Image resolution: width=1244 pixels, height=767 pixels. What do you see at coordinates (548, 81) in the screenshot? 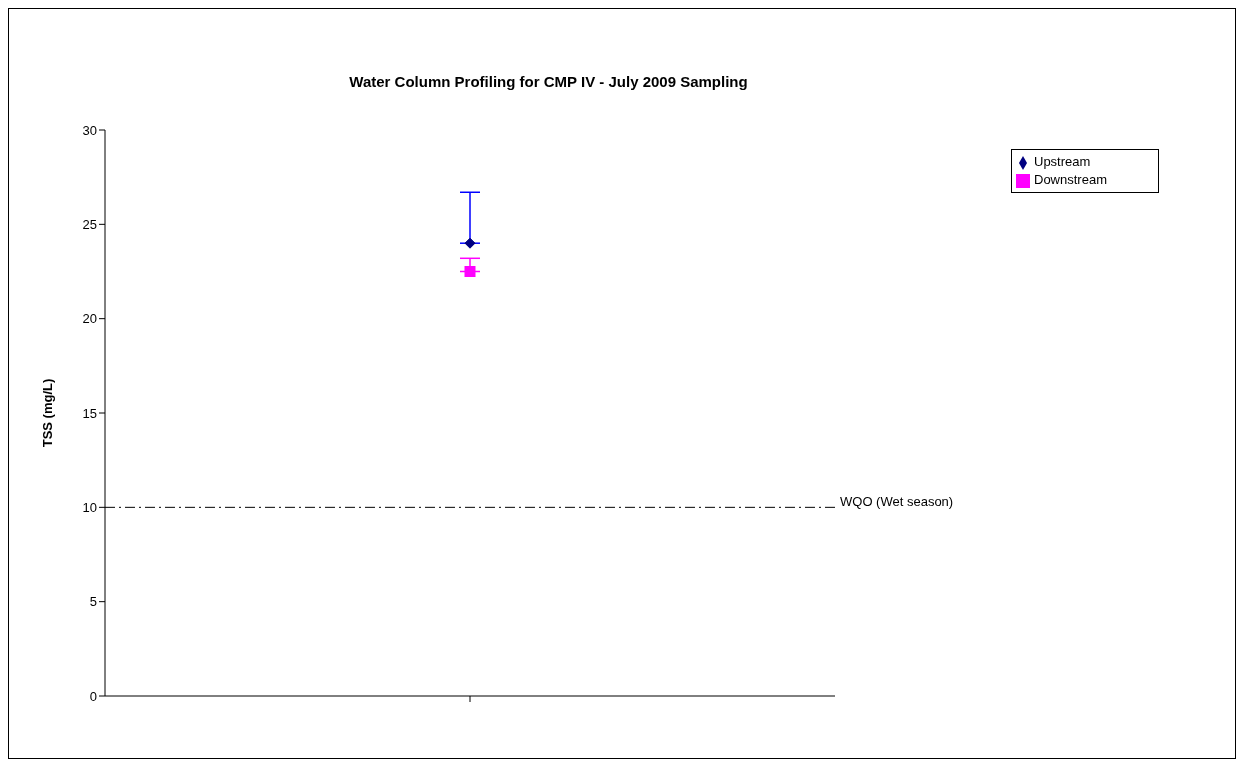
I see `chart-title: Water Column Profiling for CMP IV - July 2009 Sampling` at bounding box center [548, 81].